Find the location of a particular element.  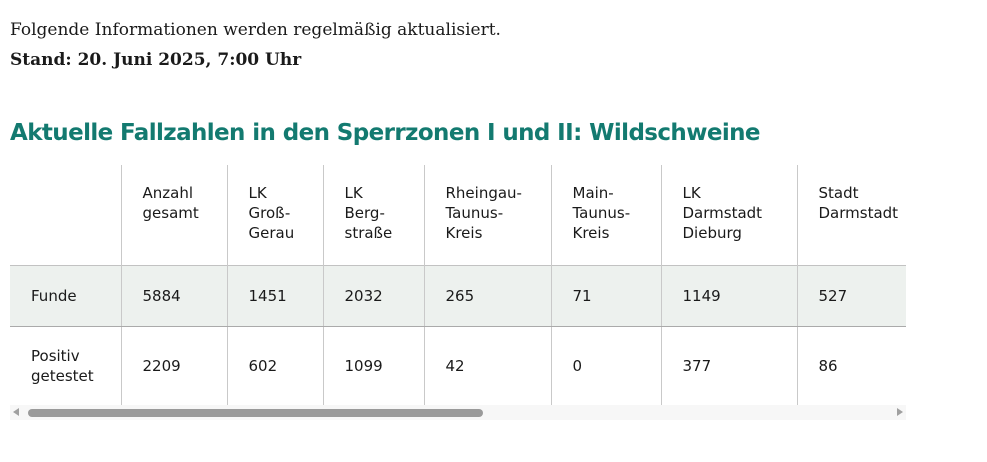

arrow-right-icon is located at coordinates (900, 412).